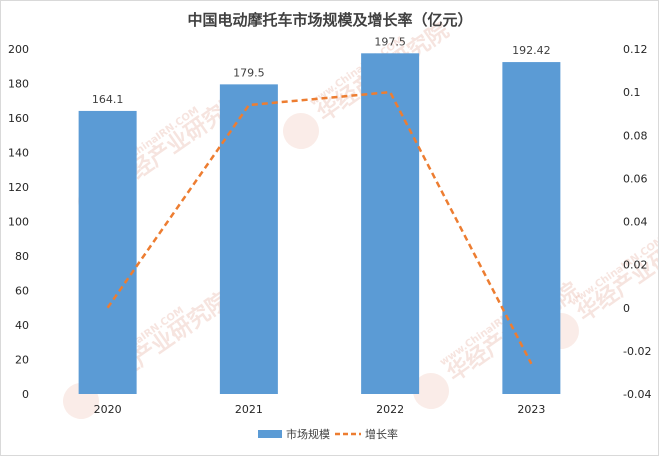 The image size is (659, 456). What do you see at coordinates (531, 50) in the screenshot?
I see `bar-label-2023: 192.42` at bounding box center [531, 50].